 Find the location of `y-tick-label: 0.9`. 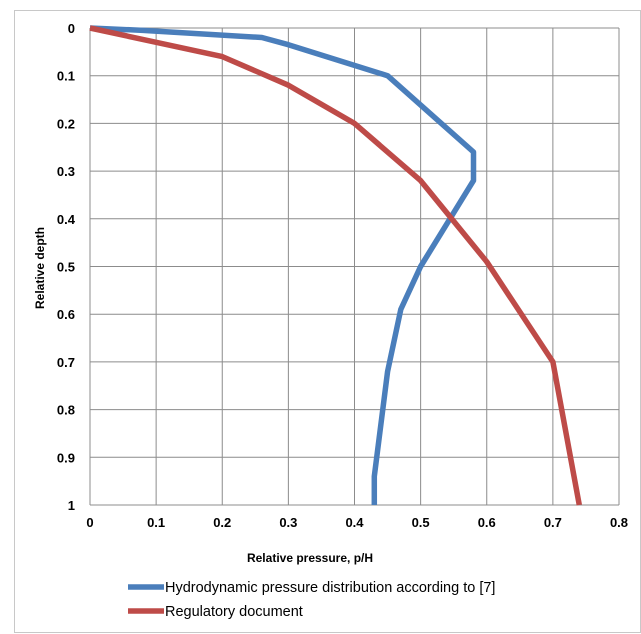

y-tick-label: 0.9 is located at coordinates (66, 457).